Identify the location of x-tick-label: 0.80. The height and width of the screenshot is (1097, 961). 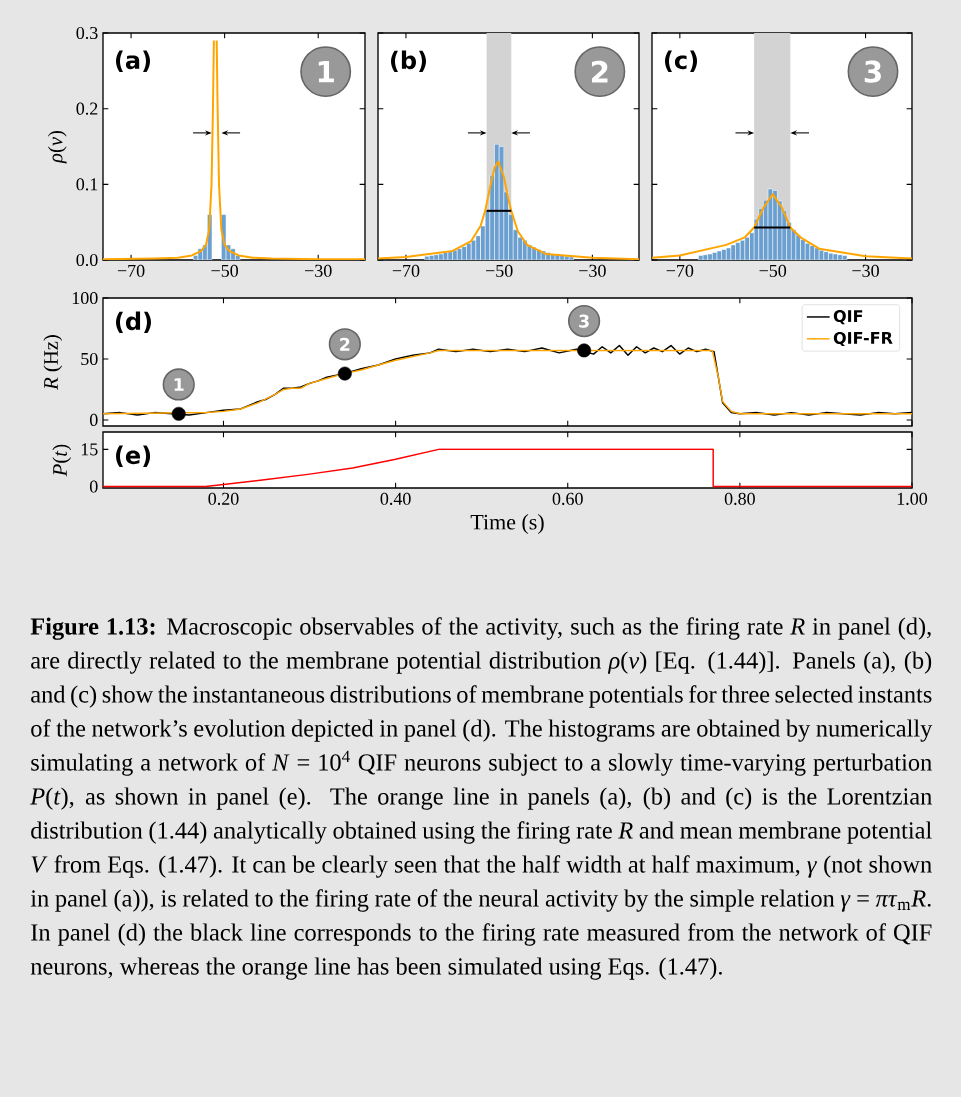
(739, 498).